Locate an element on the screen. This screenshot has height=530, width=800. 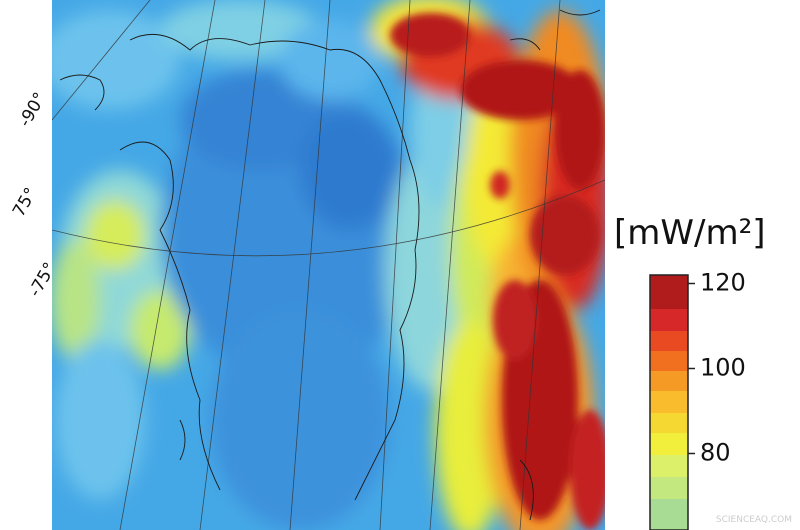
colorbar-tick-label: 120 is located at coordinates (723, 283).